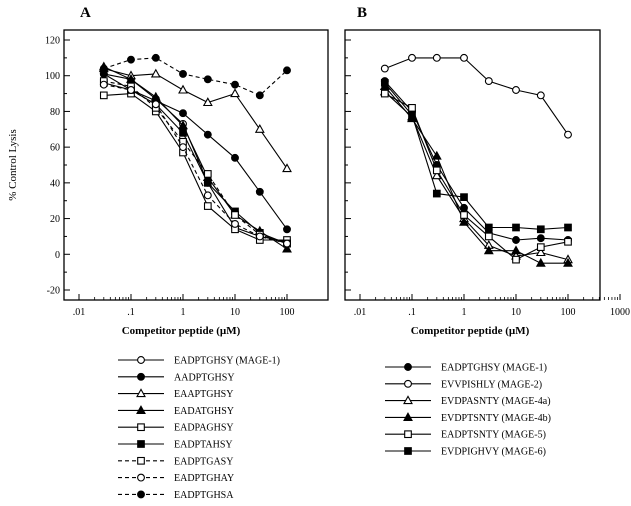  I want to click on panel-b-series, so click(476, 160).